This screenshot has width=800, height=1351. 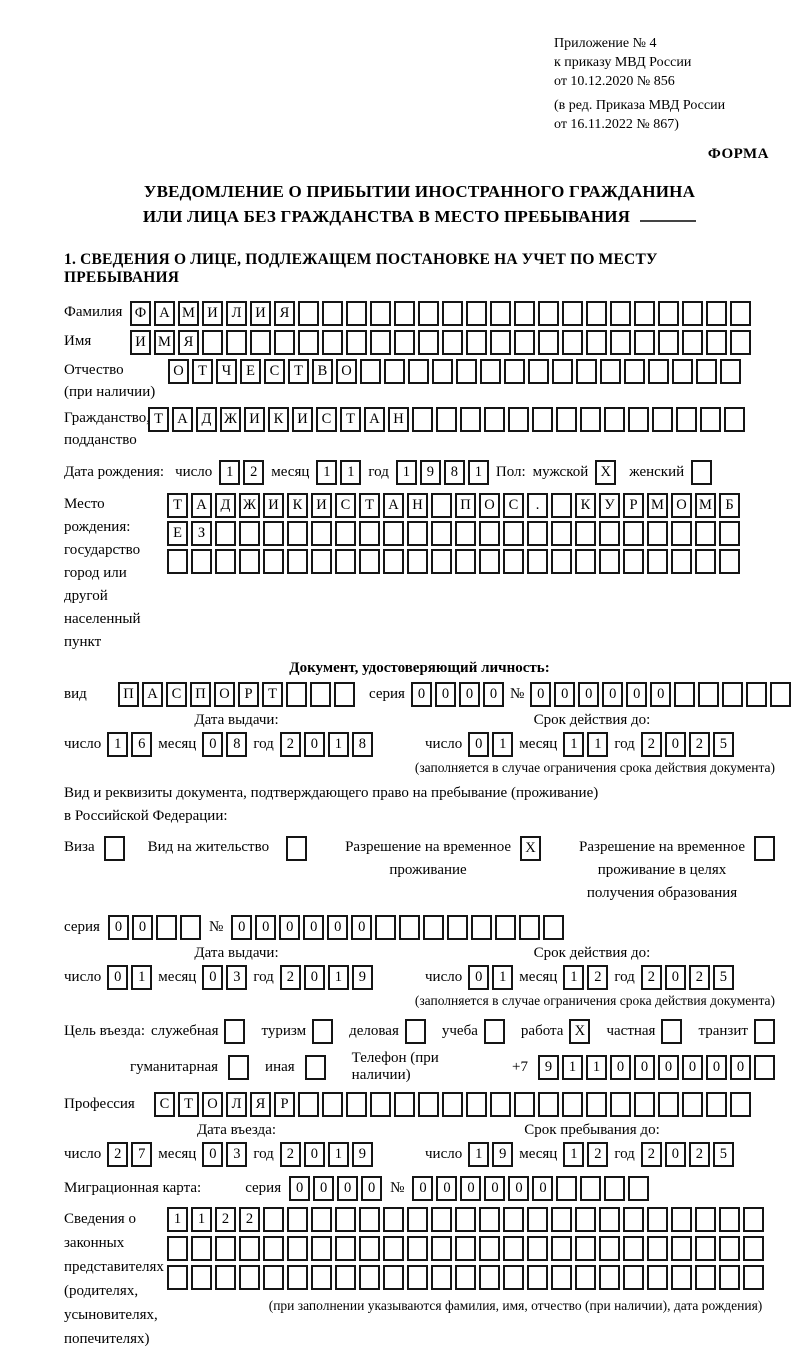 What do you see at coordinates (284, 313) in the screenshot?
I see `char-box: Я` at bounding box center [284, 313].